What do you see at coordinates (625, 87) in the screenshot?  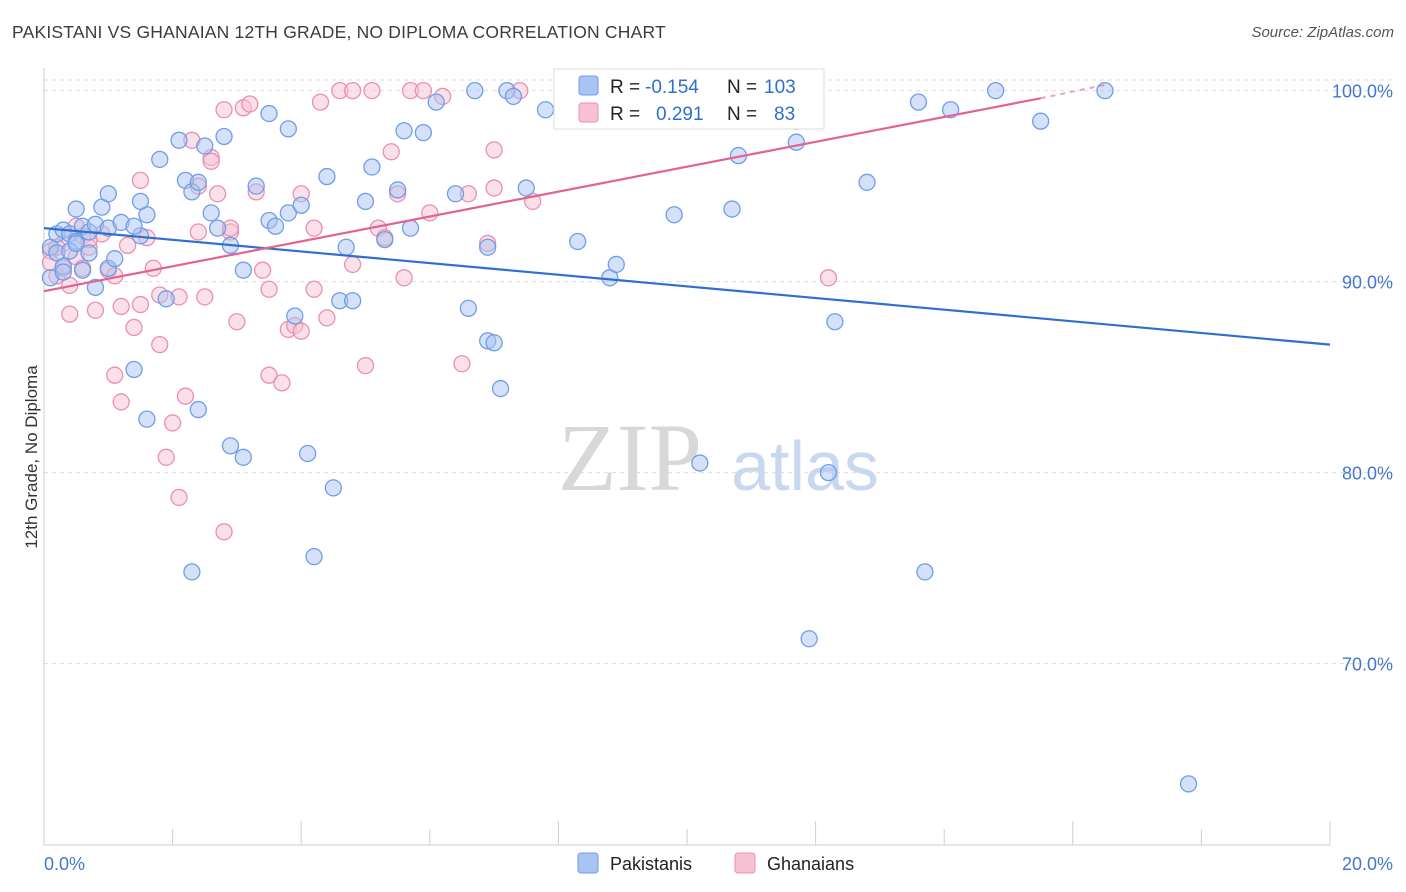 I see `legend-r-label-1: R =` at bounding box center [625, 87].